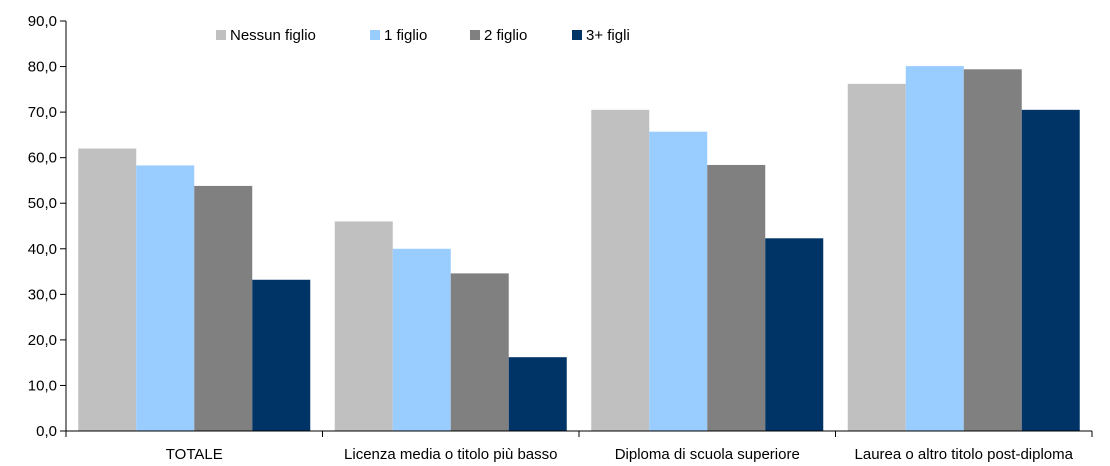 This screenshot has width=1110, height=466. What do you see at coordinates (608, 35) in the screenshot?
I see `legend-label: 3+ figli` at bounding box center [608, 35].